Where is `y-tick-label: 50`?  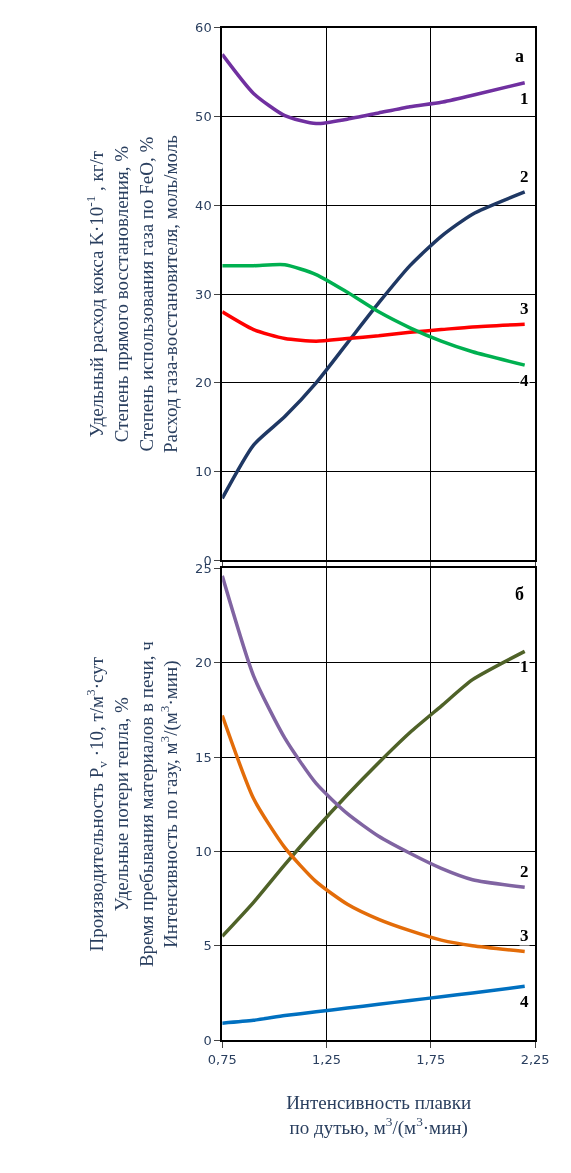 y-tick-label: 50 is located at coordinates (203, 117).